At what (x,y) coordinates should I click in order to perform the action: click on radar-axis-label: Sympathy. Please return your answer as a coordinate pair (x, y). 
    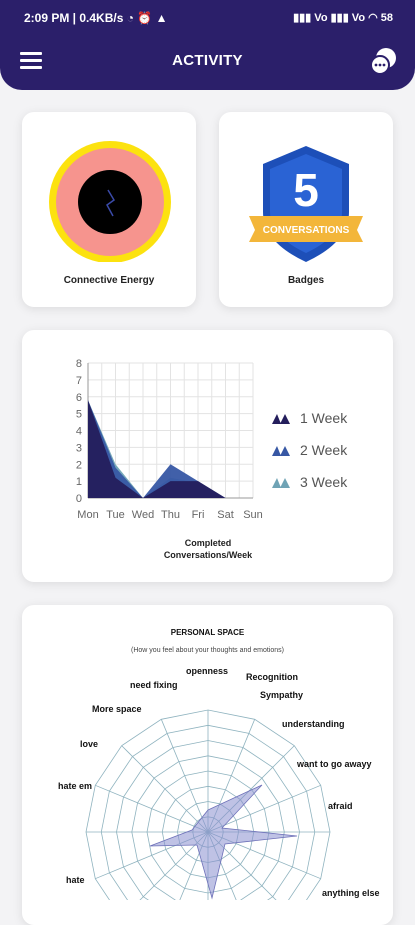
    Looking at the image, I should click on (281, 695).